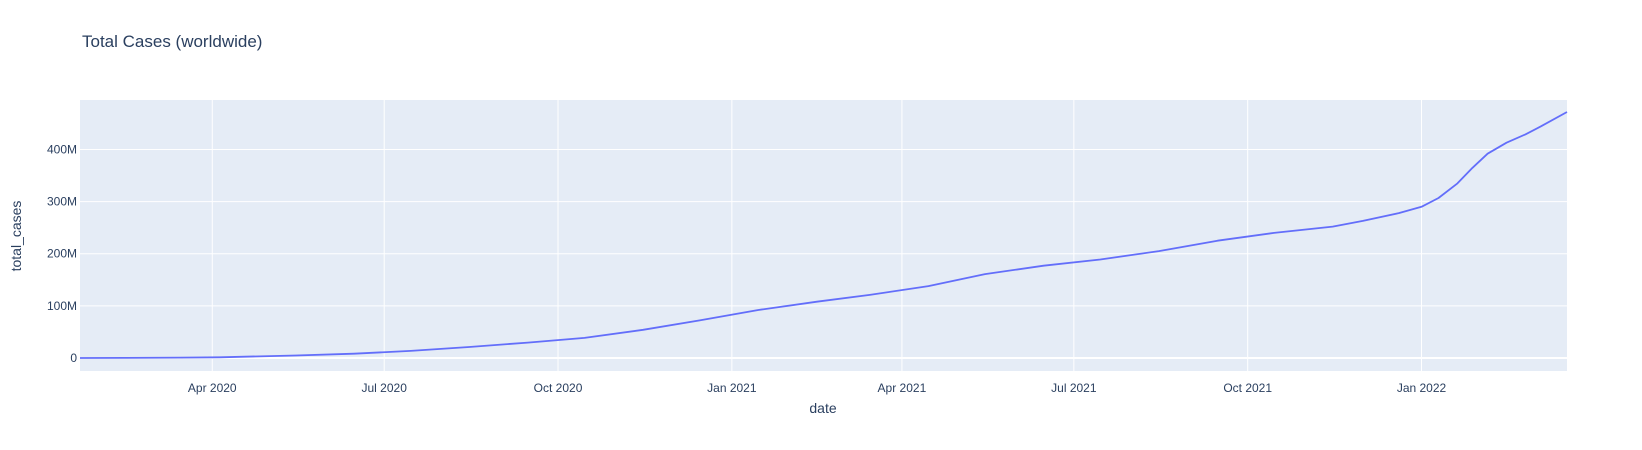 The image size is (1642, 450). Describe the element at coordinates (73, 358) in the screenshot. I see `y-tick-label: 0` at that location.